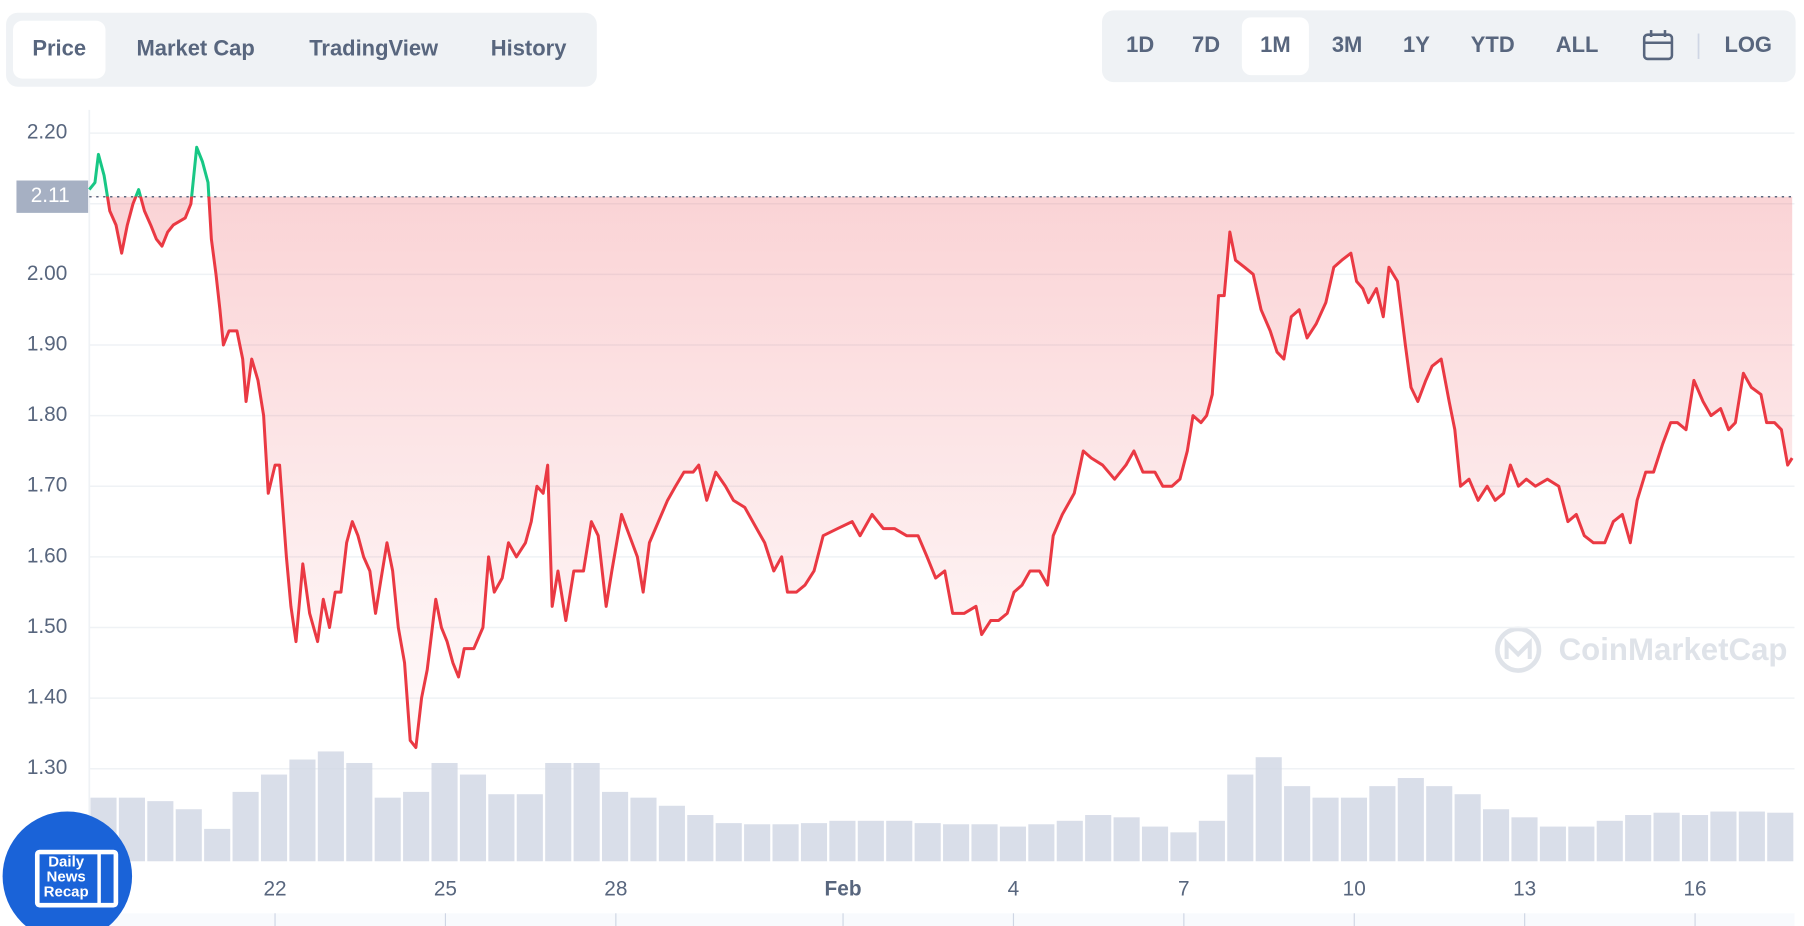 Image resolution: width=1804 pixels, height=926 pixels. I want to click on tab: Market Cap, so click(195, 48).